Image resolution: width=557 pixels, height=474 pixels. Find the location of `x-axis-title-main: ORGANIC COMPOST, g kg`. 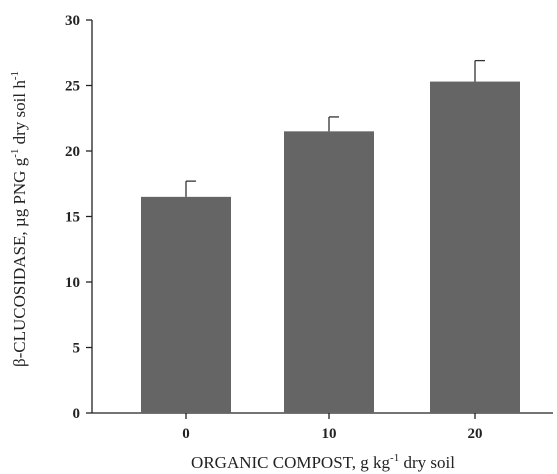

x-axis-title-main: ORGANIC COMPOST, g kg is located at coordinates (290, 462).